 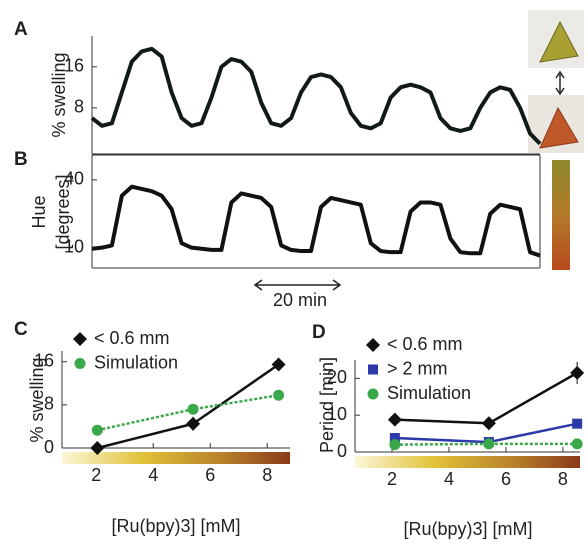 What do you see at coordinates (21, 329) in the screenshot?
I see `panel-label: C` at bounding box center [21, 329].